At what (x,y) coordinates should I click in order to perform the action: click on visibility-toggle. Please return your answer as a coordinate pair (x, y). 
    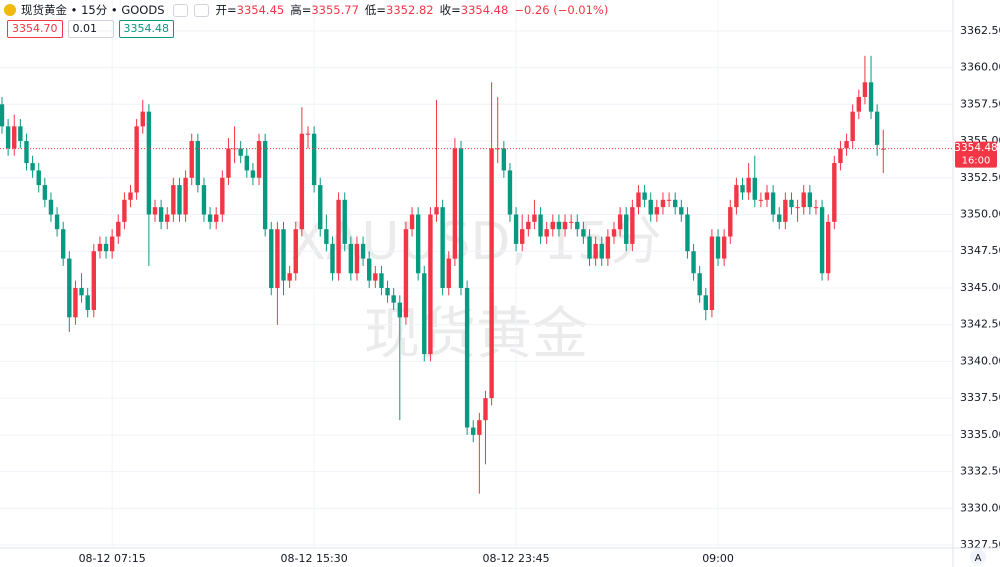
    Looking at the image, I should click on (180, 10).